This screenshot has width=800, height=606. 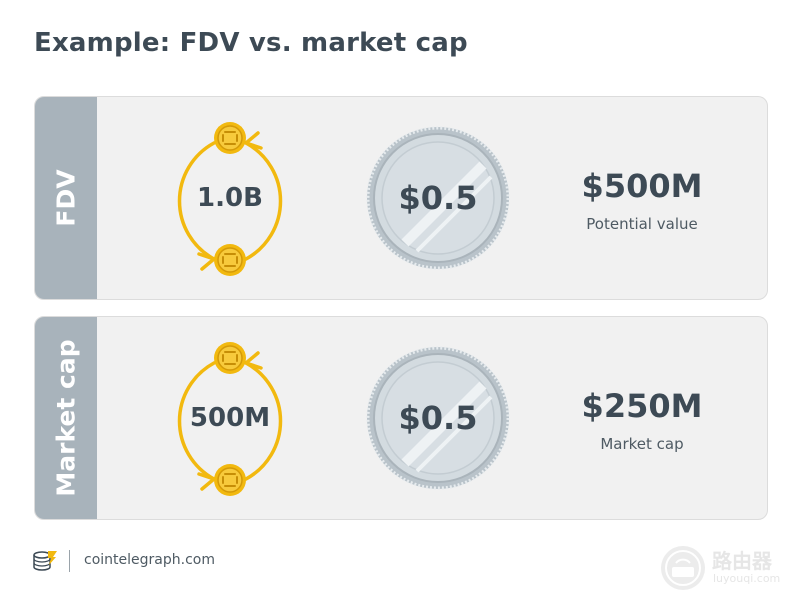 What do you see at coordinates (742, 561) in the screenshot?
I see `watermark-name: 路由器` at bounding box center [742, 561].